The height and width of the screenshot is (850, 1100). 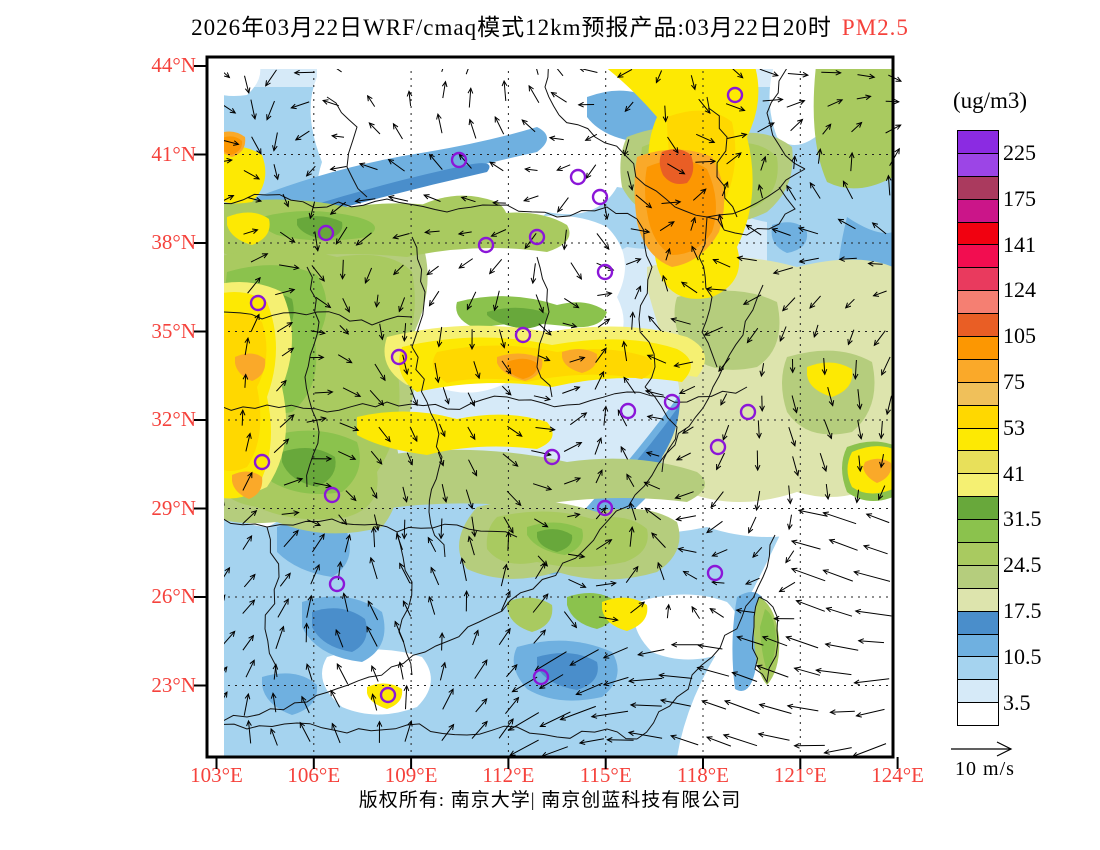 What do you see at coordinates (1022, 610) in the screenshot?
I see `colorbar-tick-label: 17.5` at bounding box center [1022, 610].